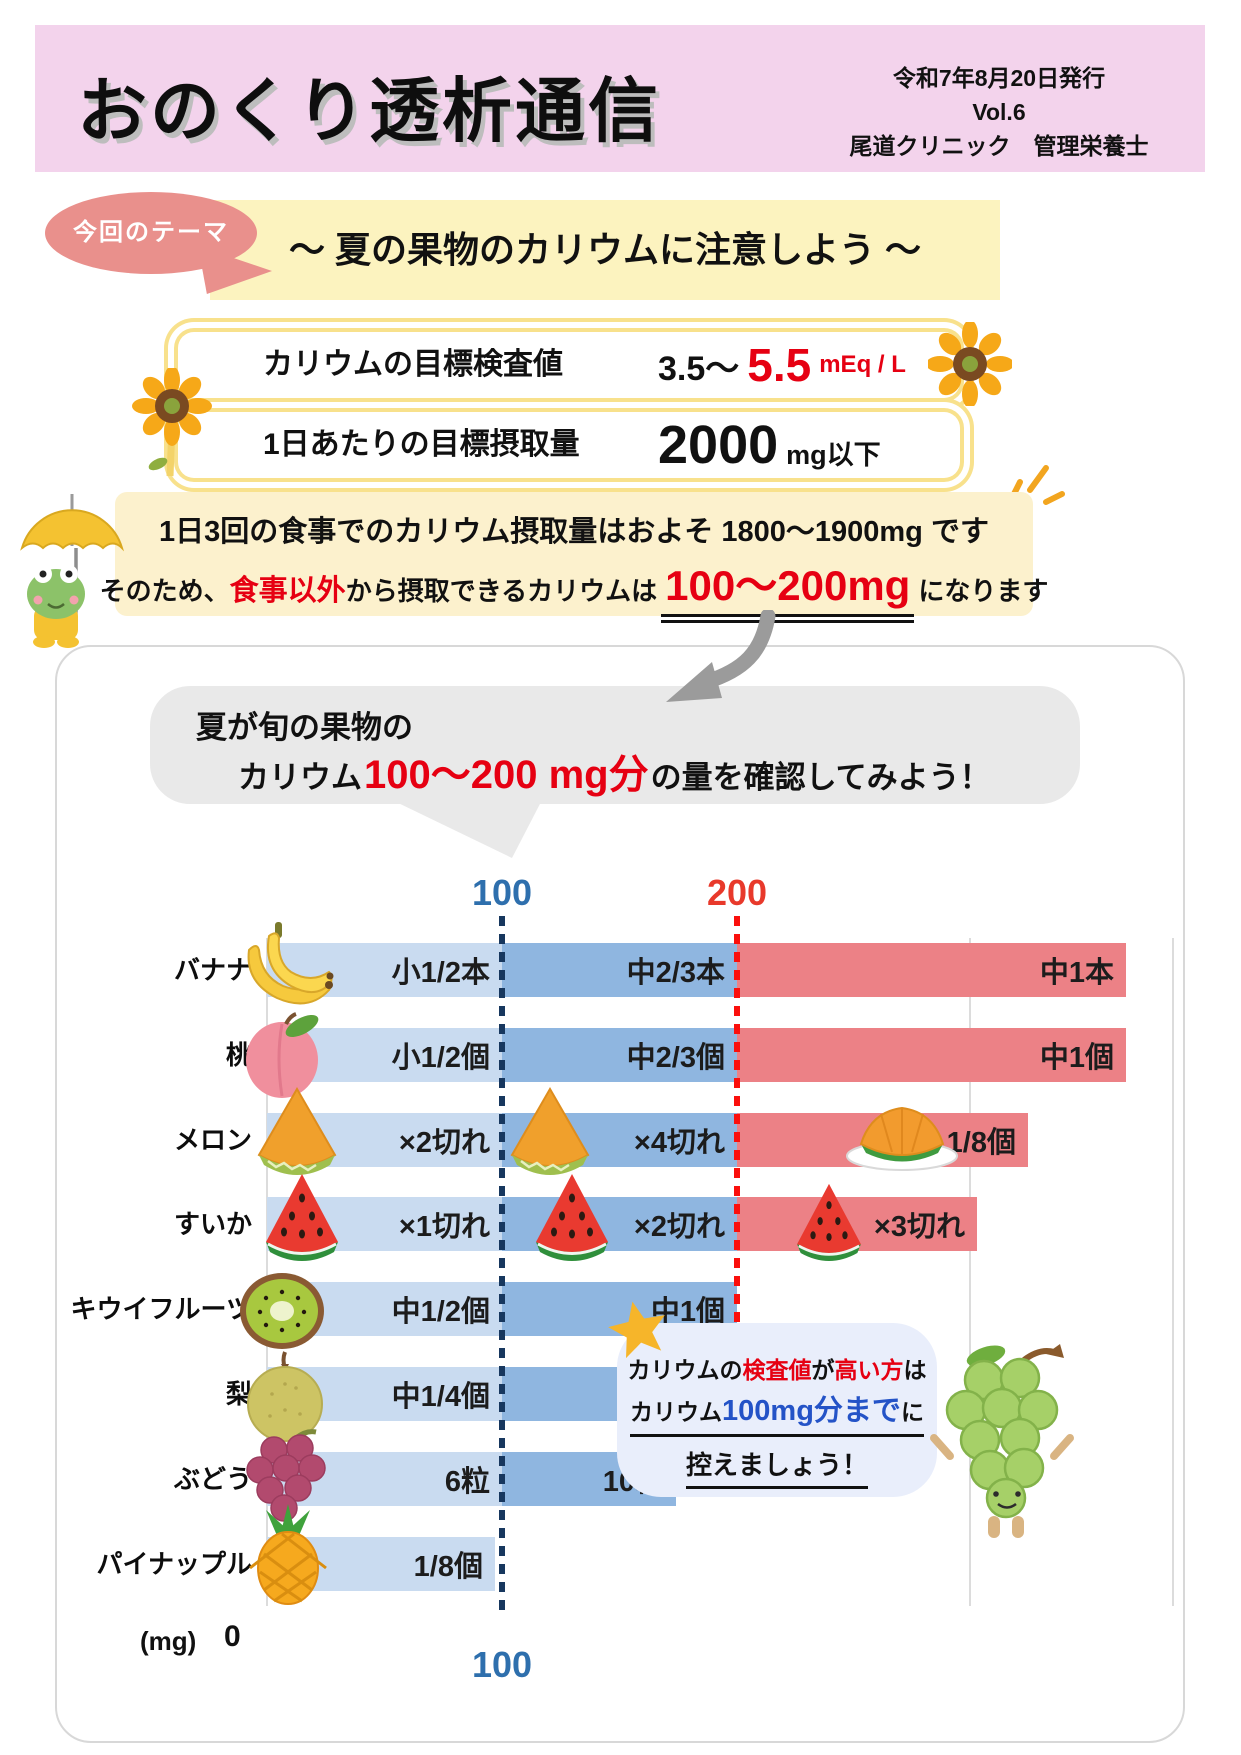  What do you see at coordinates (620, 1224) in the screenshot?
I see `chart-row-watermelon: すいか ×1切れ ×2切れ ×3切れ` at bounding box center [620, 1224].